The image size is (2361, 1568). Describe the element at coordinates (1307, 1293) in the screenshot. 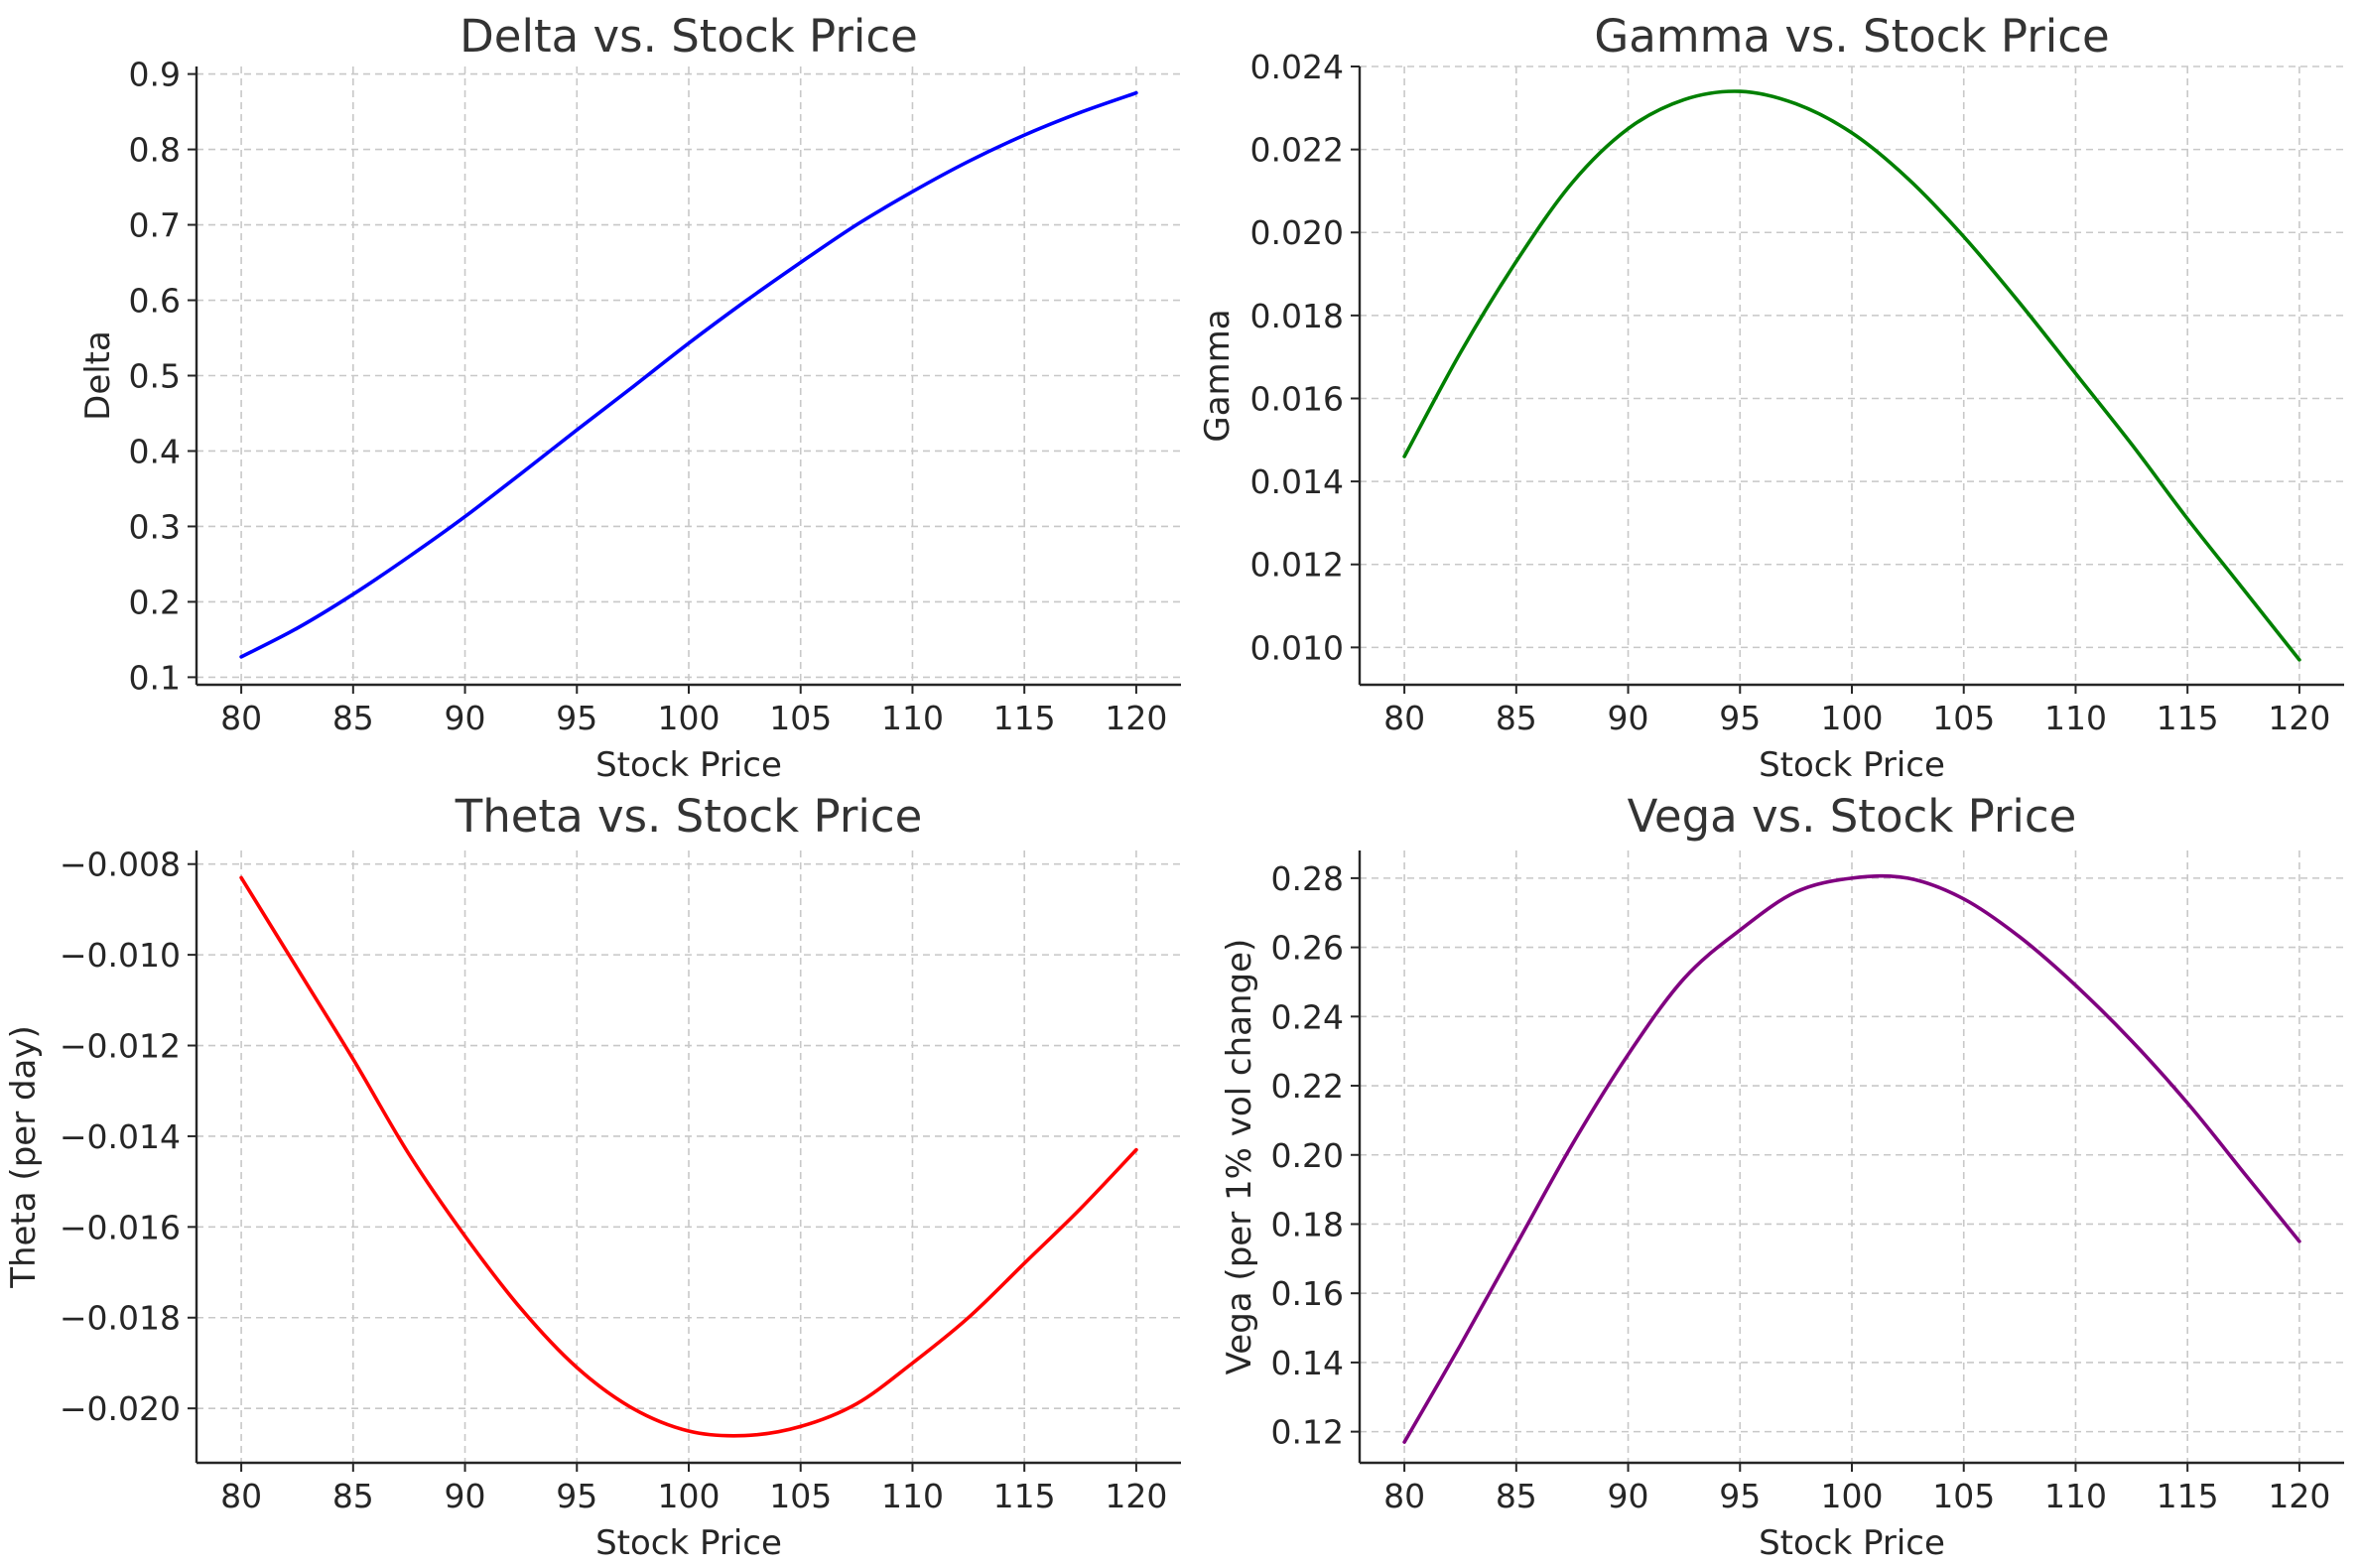

I see `y-tick-label: 0.16` at that location.